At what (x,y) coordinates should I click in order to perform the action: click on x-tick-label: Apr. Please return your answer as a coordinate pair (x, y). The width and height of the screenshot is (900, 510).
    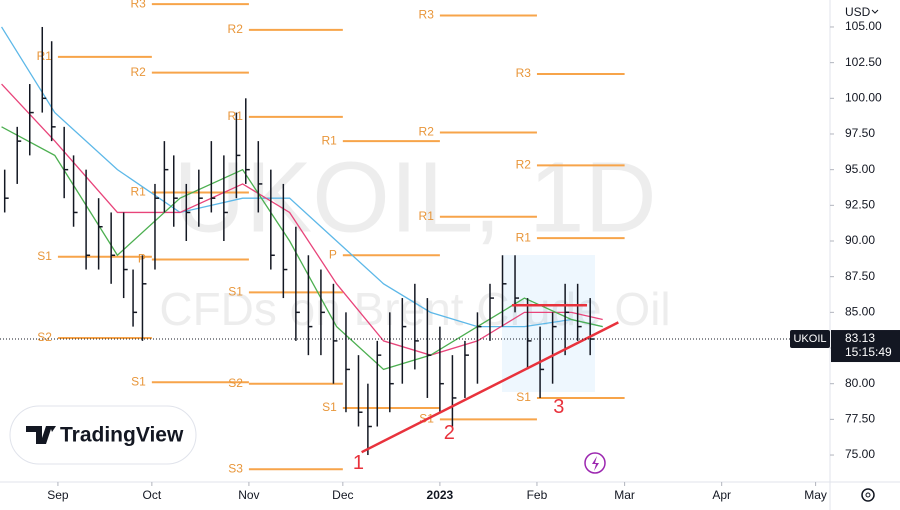
    Looking at the image, I should click on (721, 495).